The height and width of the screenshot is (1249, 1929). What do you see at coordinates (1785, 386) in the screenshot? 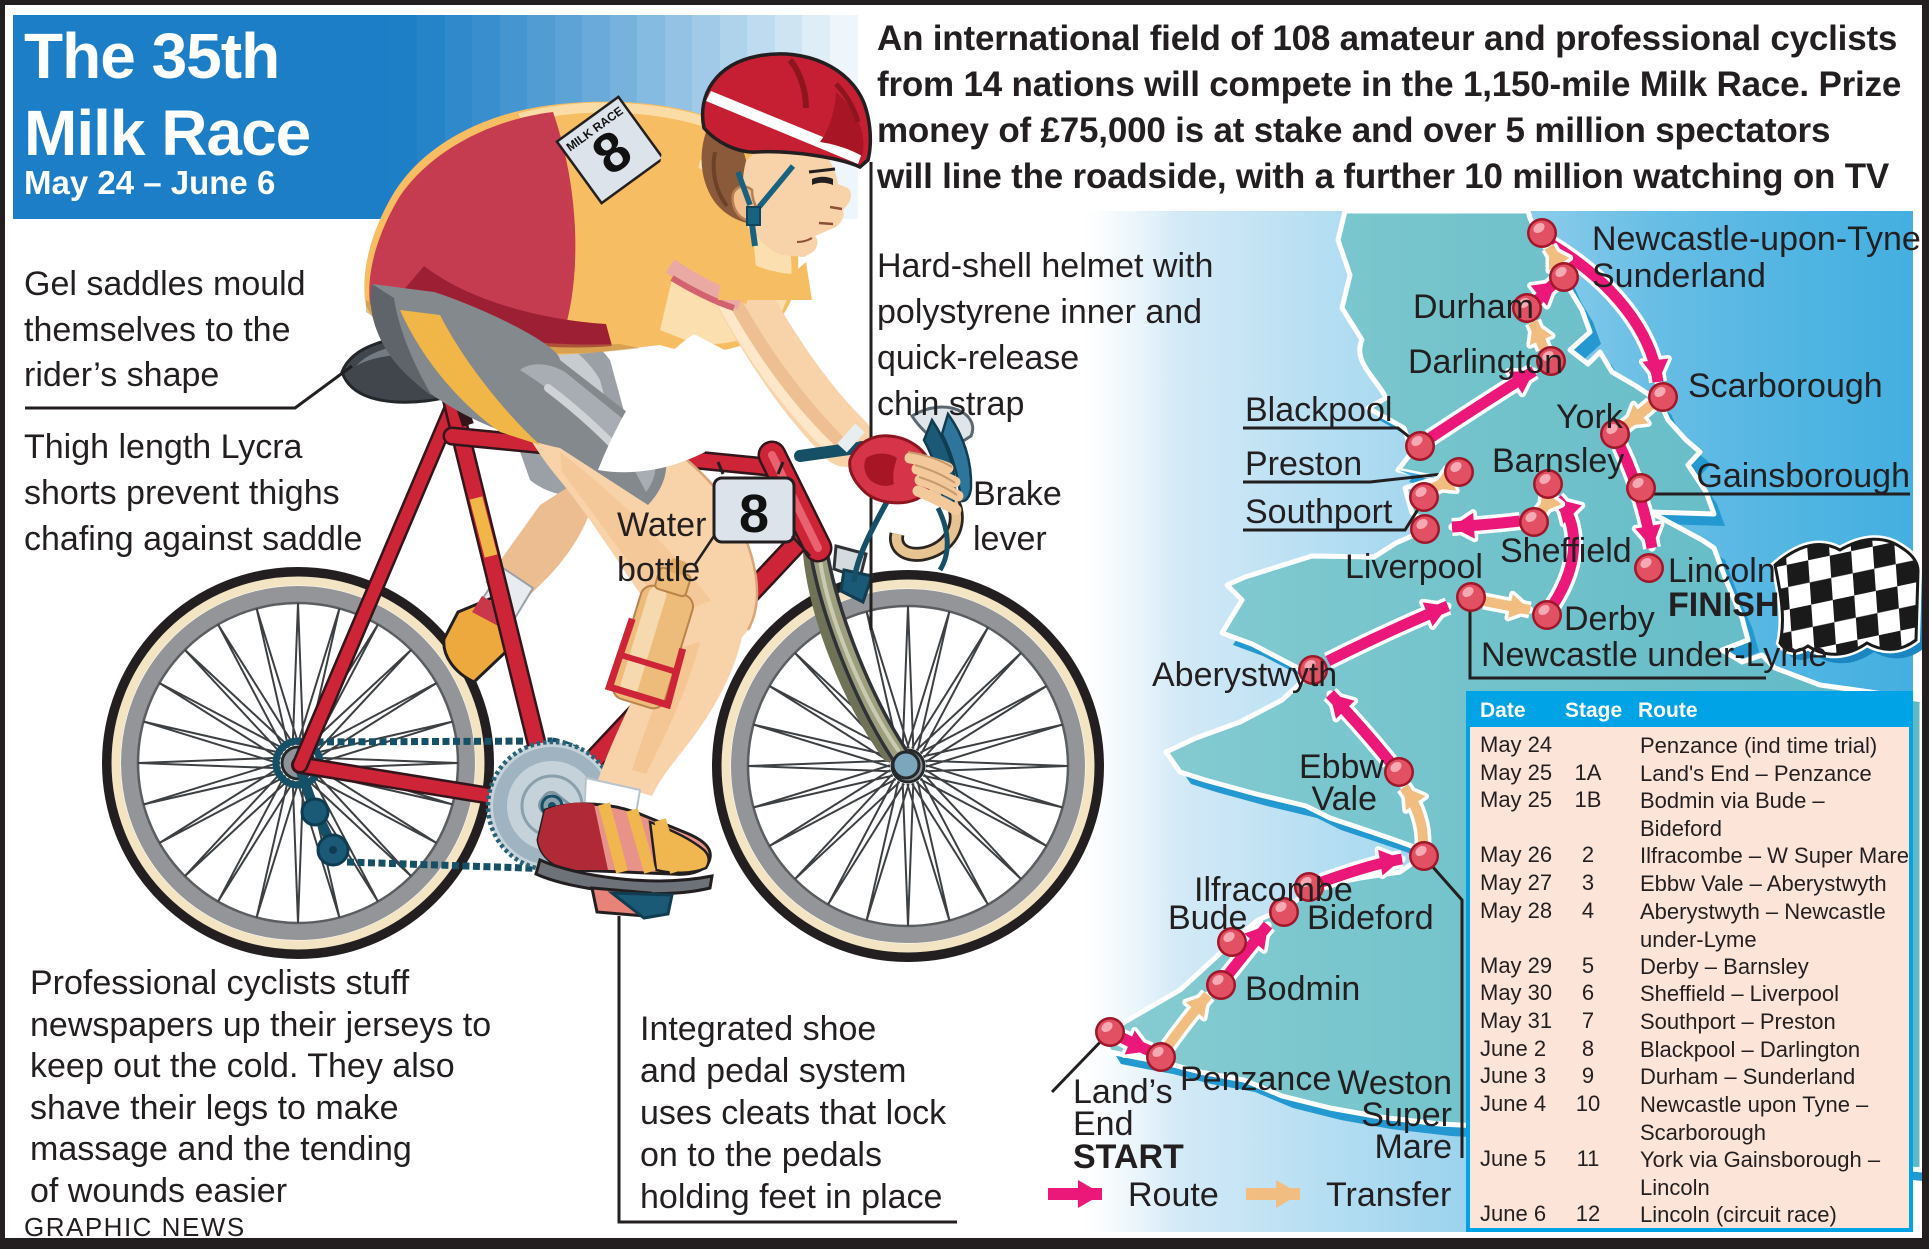
I see `svg-text: Scarborough` at bounding box center [1785, 386].